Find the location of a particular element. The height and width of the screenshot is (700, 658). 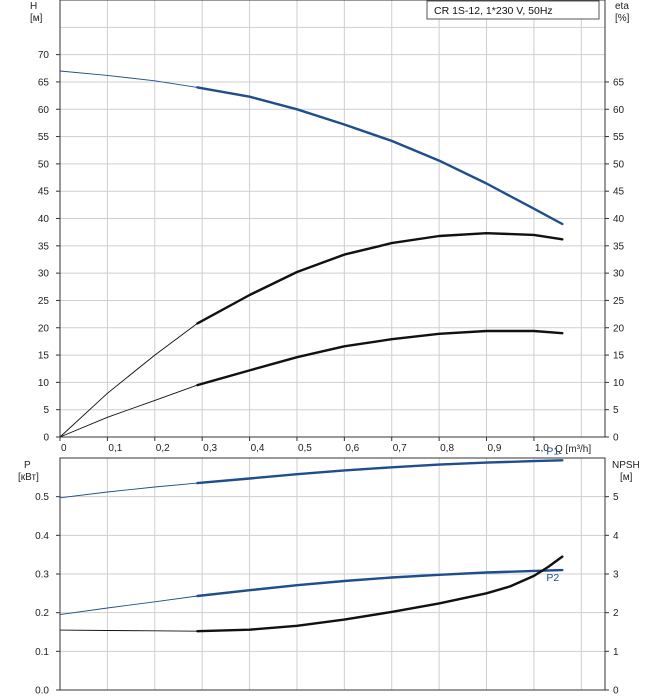

bottom-right-tick-label: 1 is located at coordinates (616, 652).